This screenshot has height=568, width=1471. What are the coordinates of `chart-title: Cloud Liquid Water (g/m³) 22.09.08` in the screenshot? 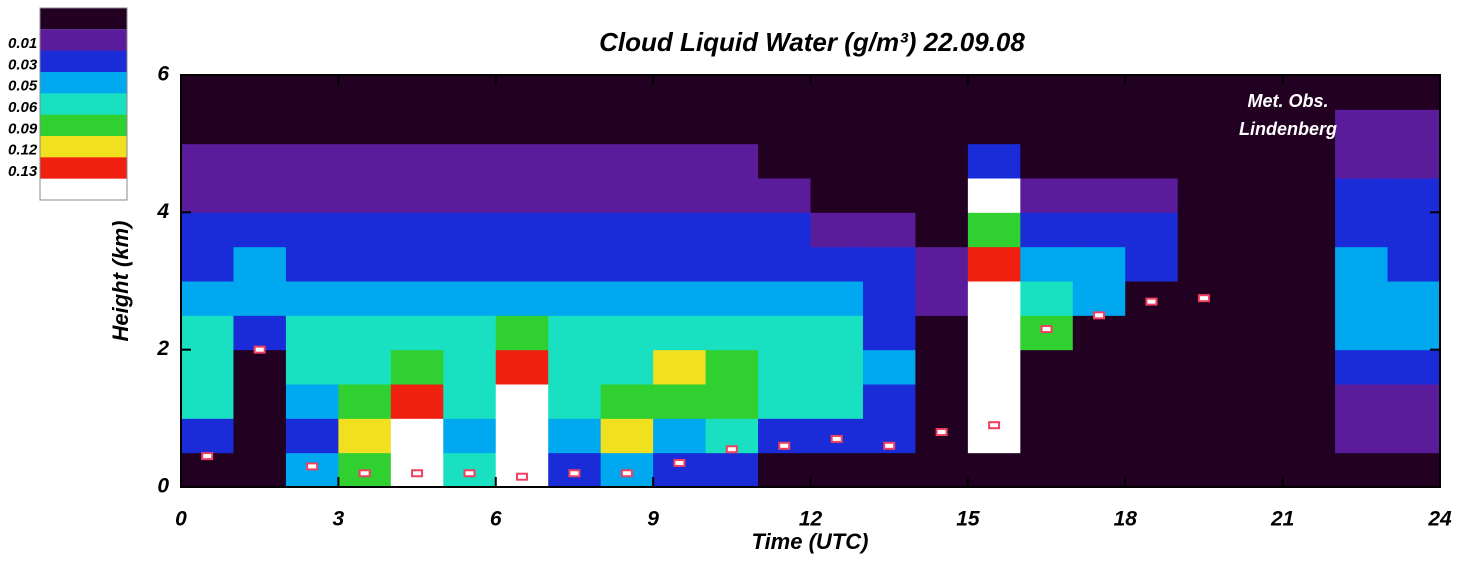 It's located at (812, 42).